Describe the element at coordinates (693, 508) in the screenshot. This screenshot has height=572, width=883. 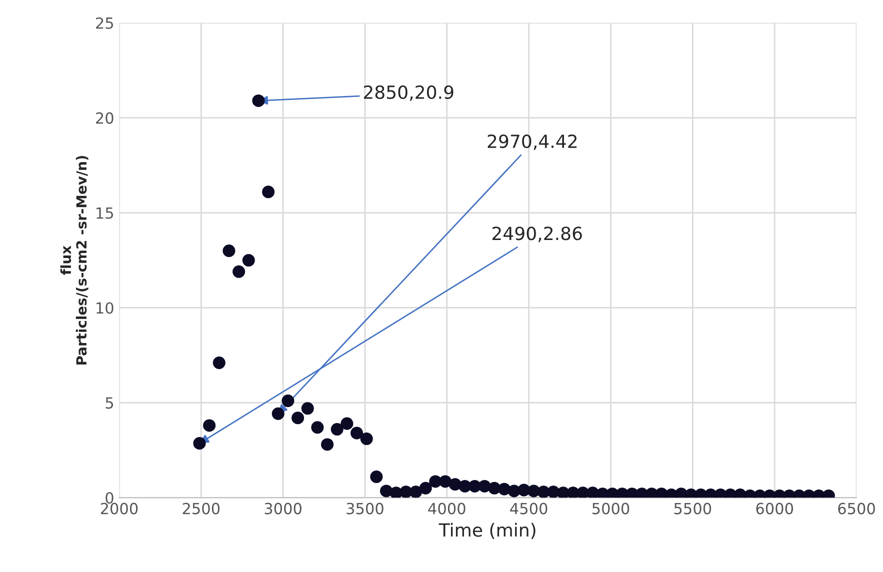
I see `x-tick-label: 5500` at that location.